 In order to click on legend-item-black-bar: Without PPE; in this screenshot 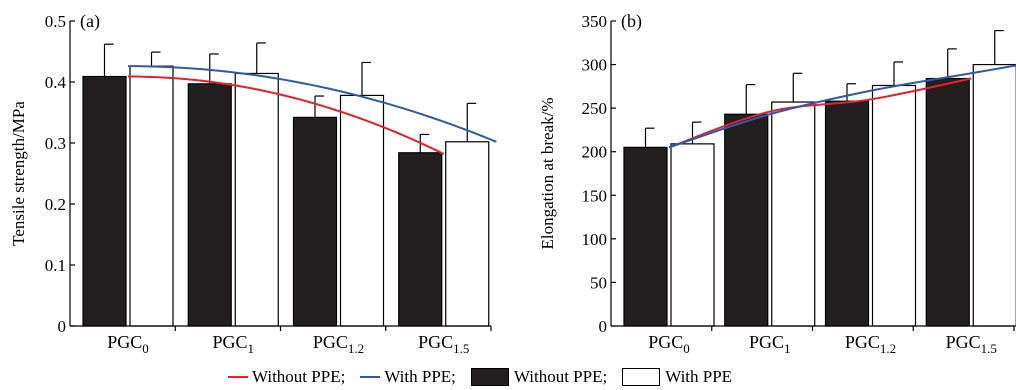, I will do `click(539, 377)`.